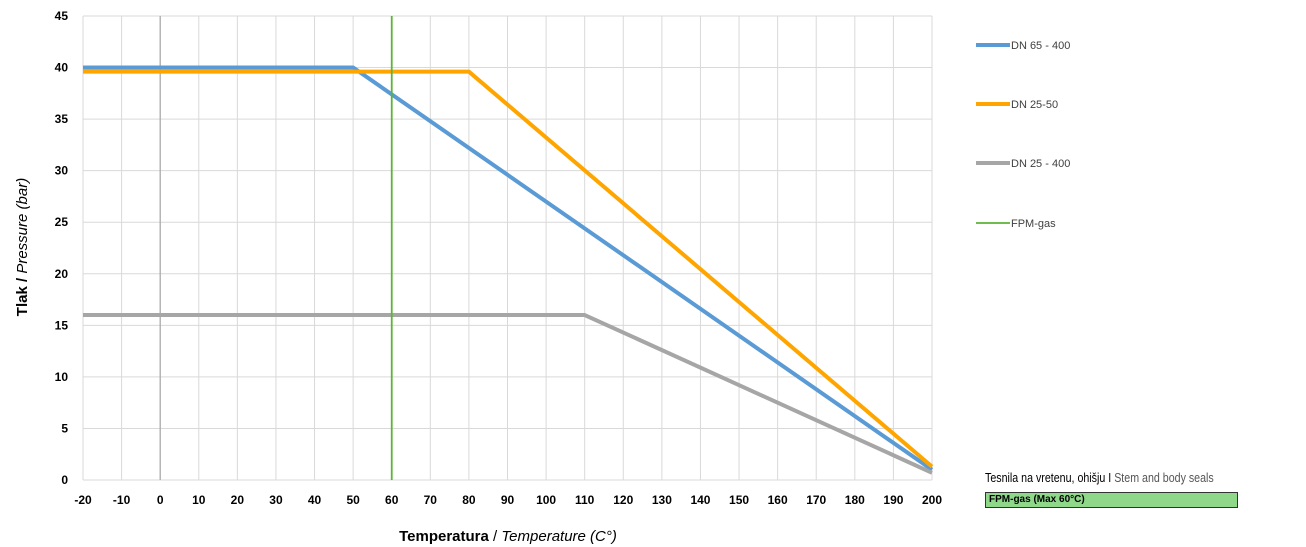  What do you see at coordinates (64, 480) in the screenshot?
I see `y-tick-label: 0` at bounding box center [64, 480].